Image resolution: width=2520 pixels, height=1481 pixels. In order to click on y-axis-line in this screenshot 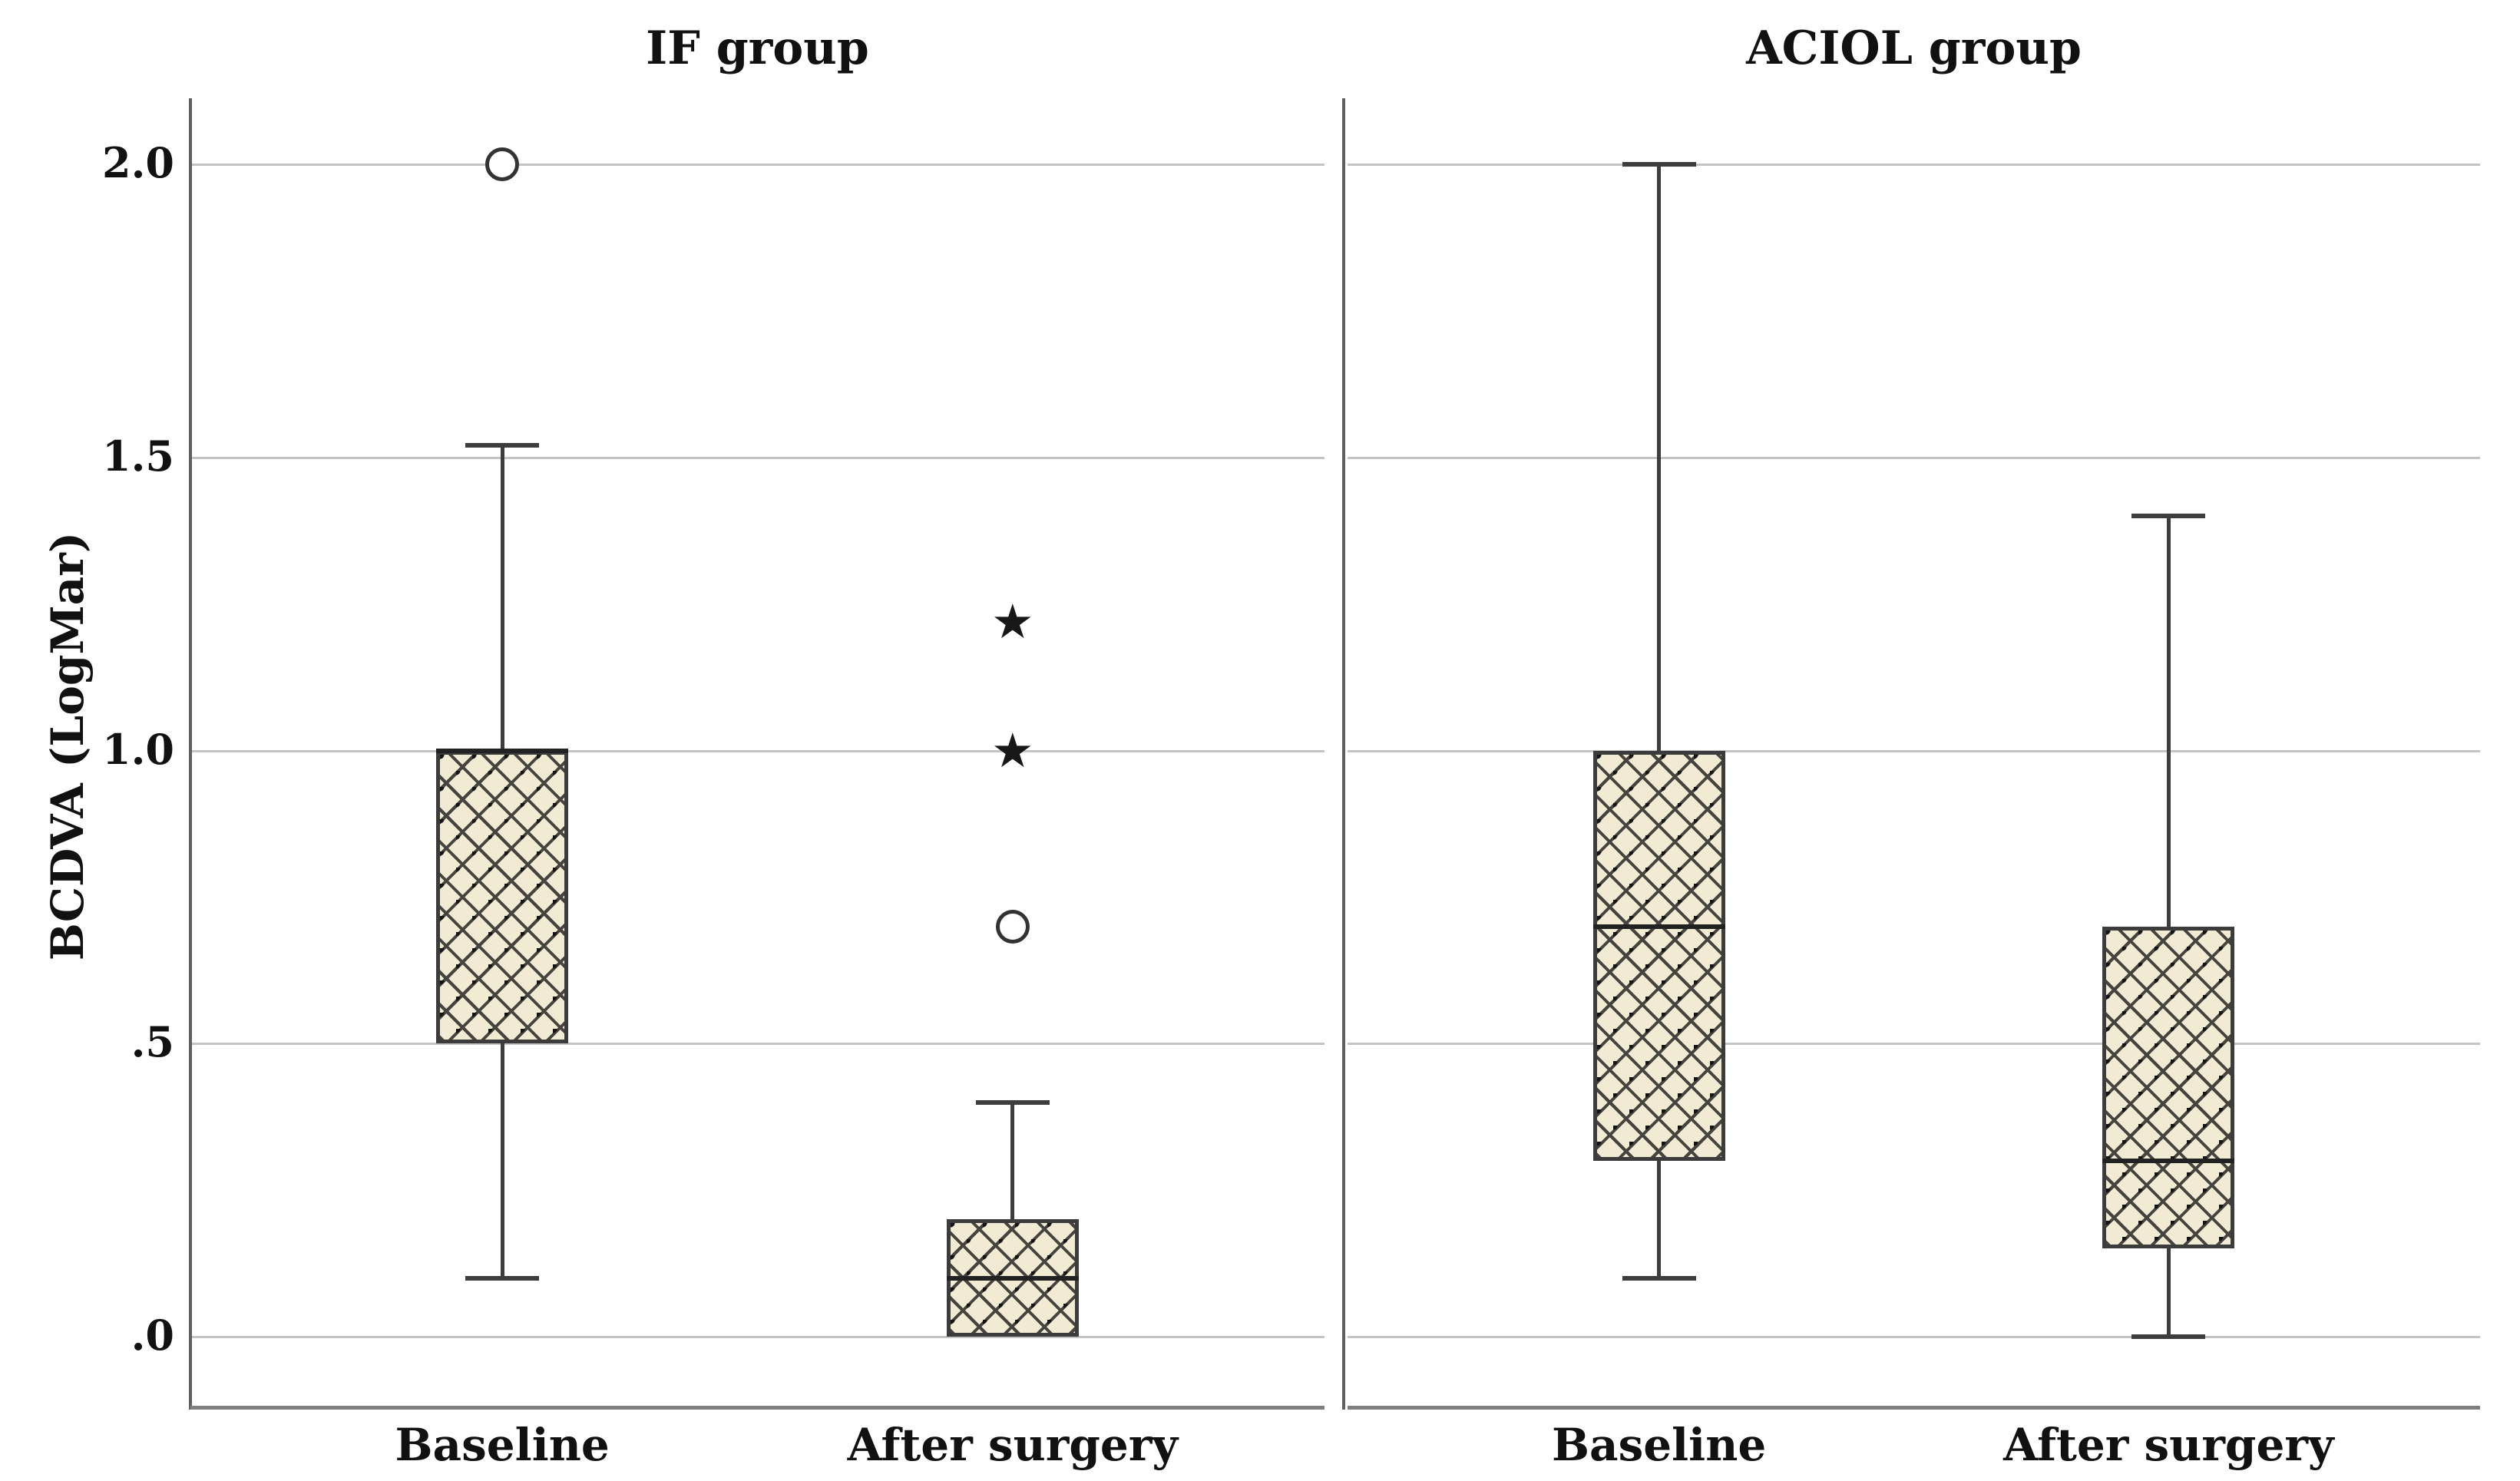, I will do `click(190, 754)`.